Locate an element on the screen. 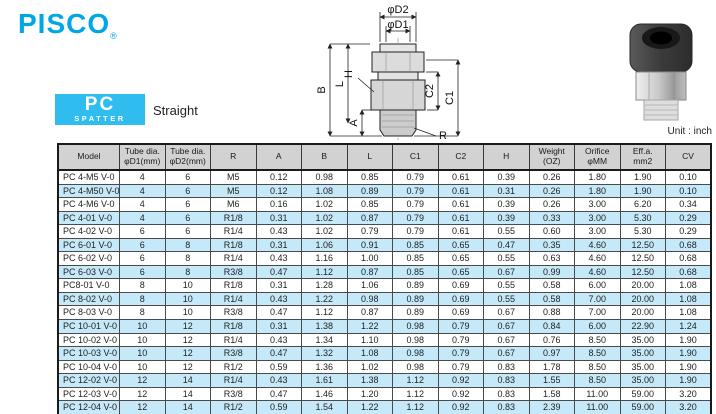 The width and height of the screenshot is (716, 414). page-title: Straight is located at coordinates (175, 110).